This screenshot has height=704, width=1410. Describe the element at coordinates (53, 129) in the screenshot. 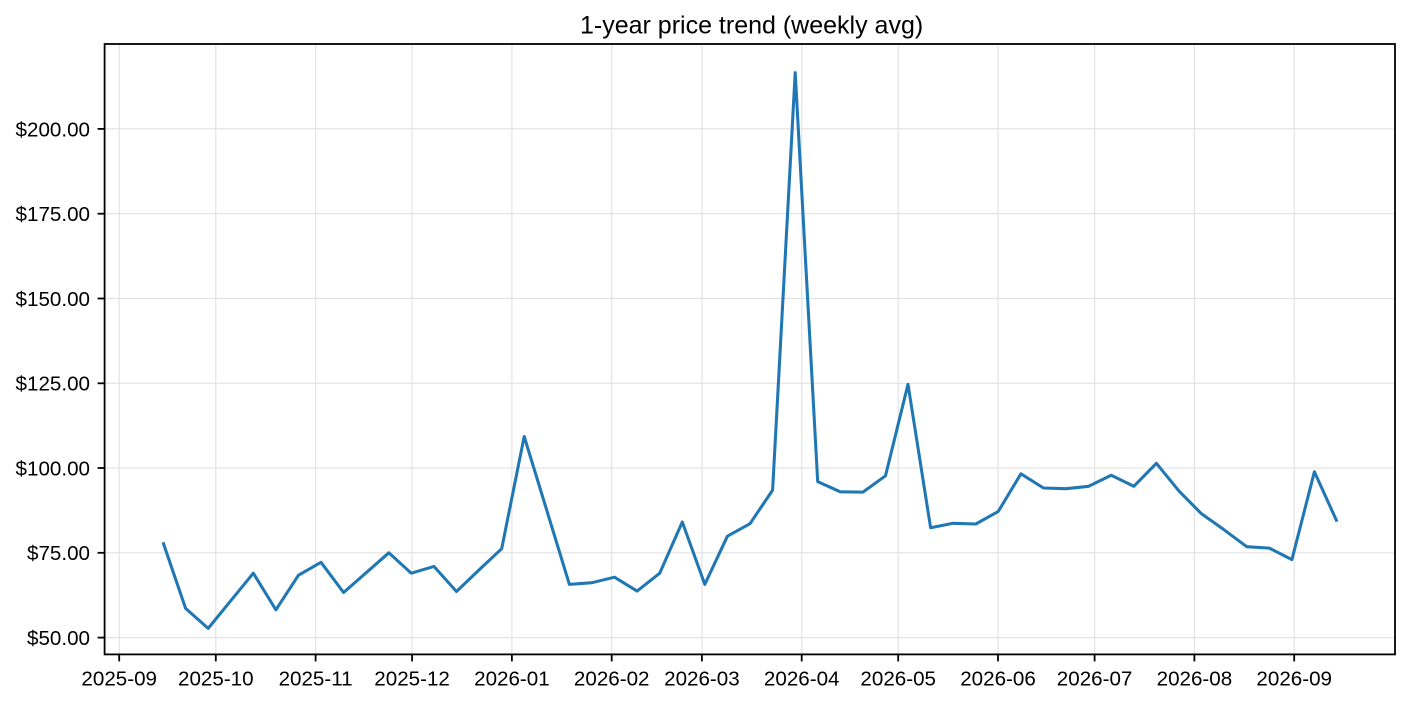

I see `svg-text: $200.00` at that location.